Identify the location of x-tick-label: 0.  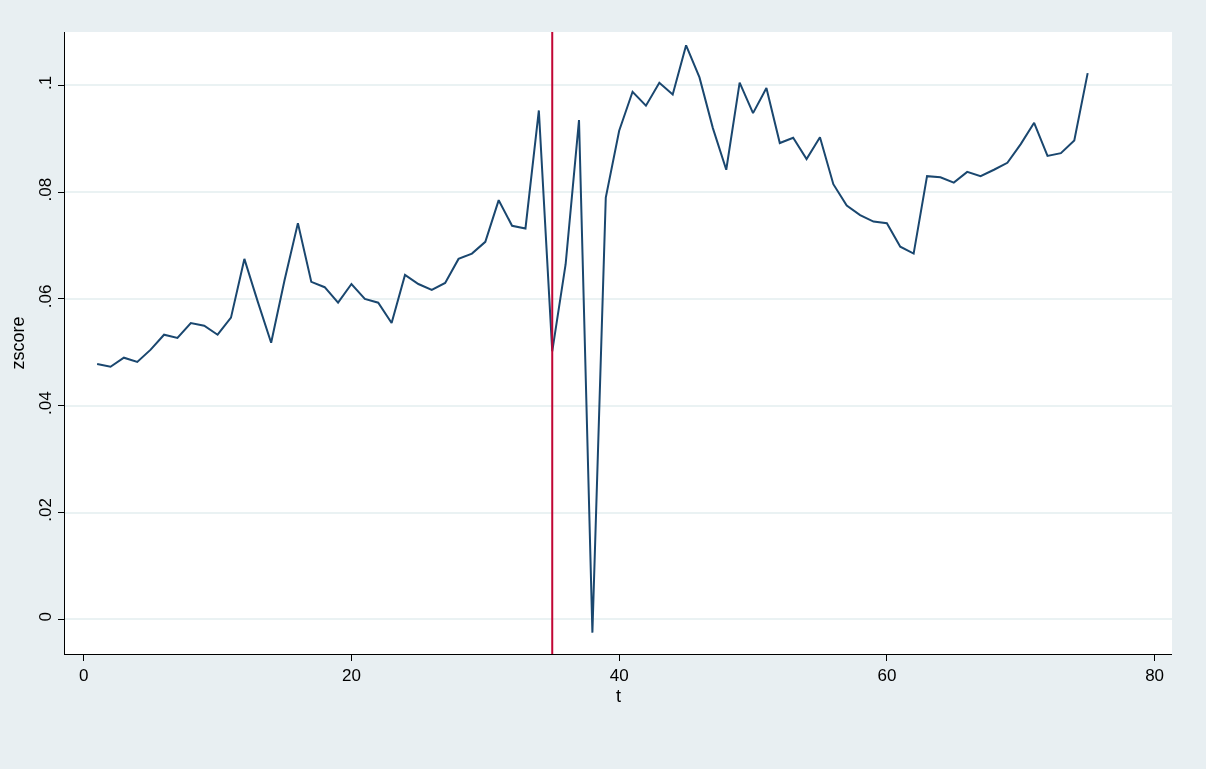
(84, 676).